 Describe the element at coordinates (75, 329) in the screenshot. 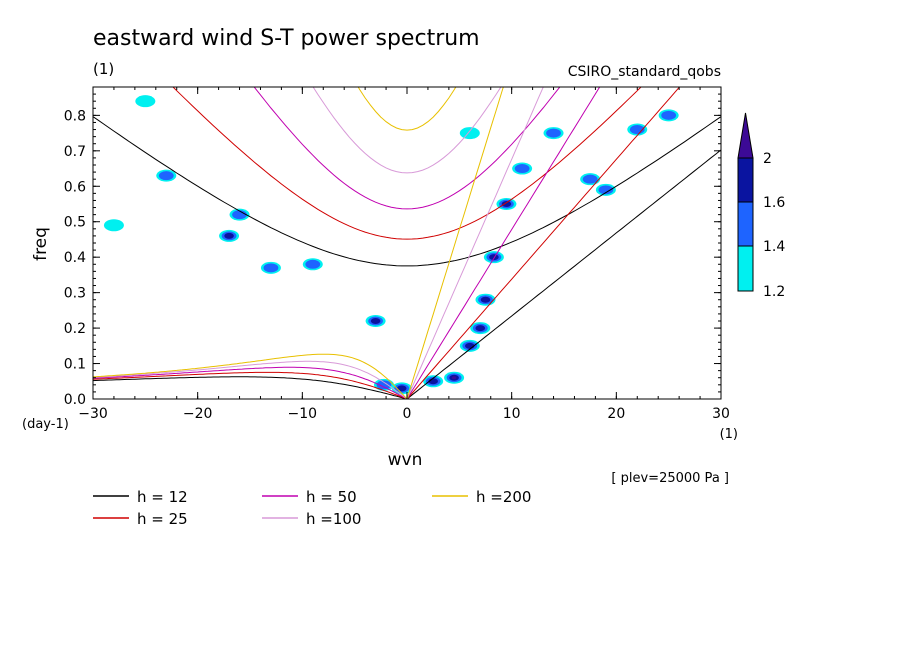

I see `y-tick-label: 0.2` at that location.